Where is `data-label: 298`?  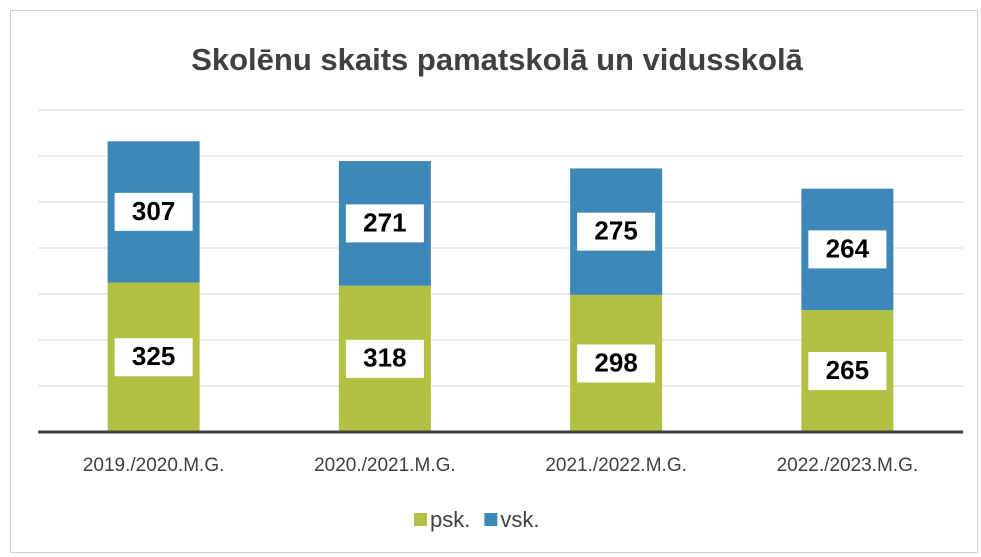
data-label: 298 is located at coordinates (615, 362).